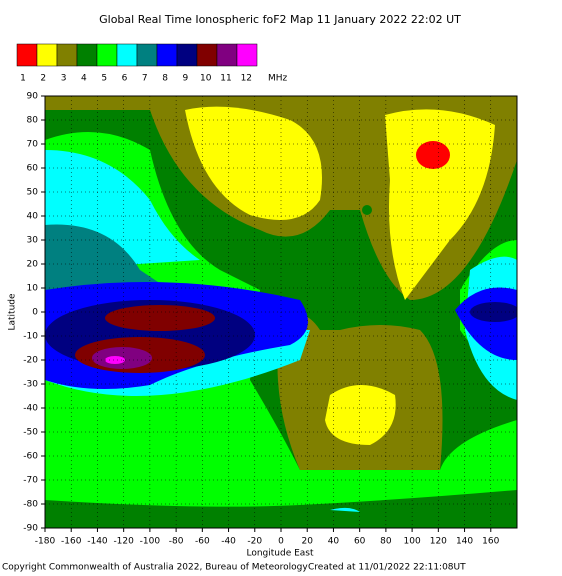 The height and width of the screenshot is (576, 562). Describe the element at coordinates (33, 121) in the screenshot. I see `y-tick-label: 80` at that location.